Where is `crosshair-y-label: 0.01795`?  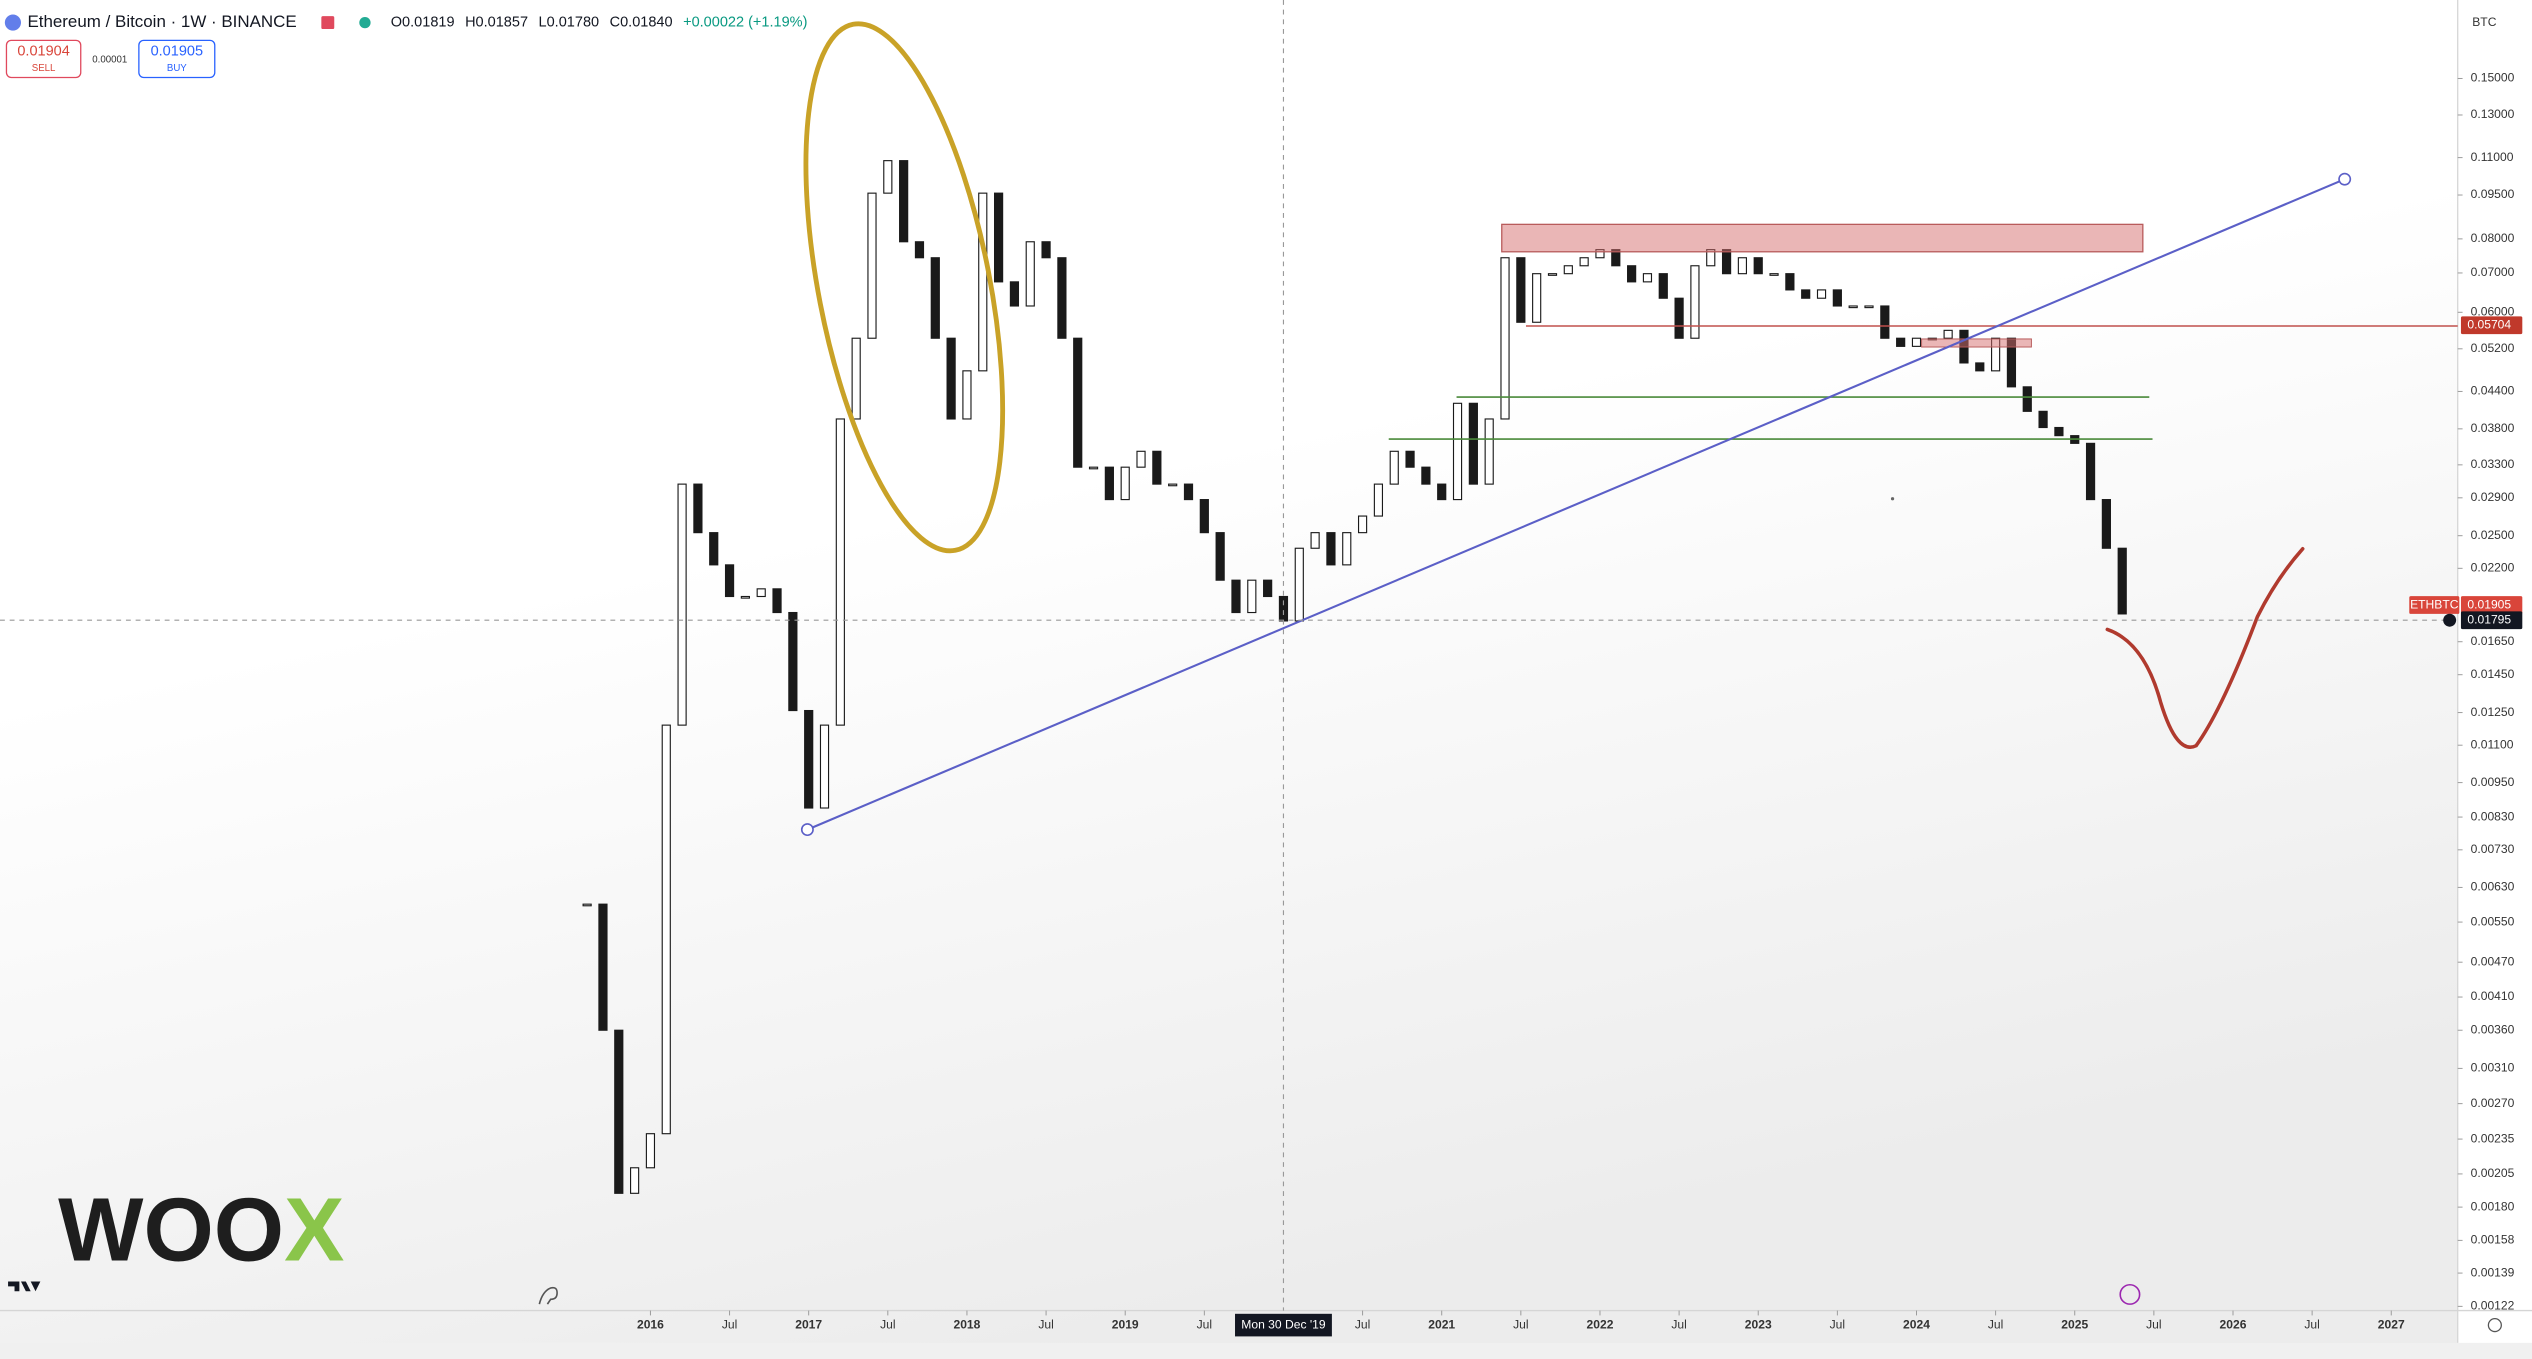 crosshair-y-label: 0.01795 is located at coordinates (2489, 619).